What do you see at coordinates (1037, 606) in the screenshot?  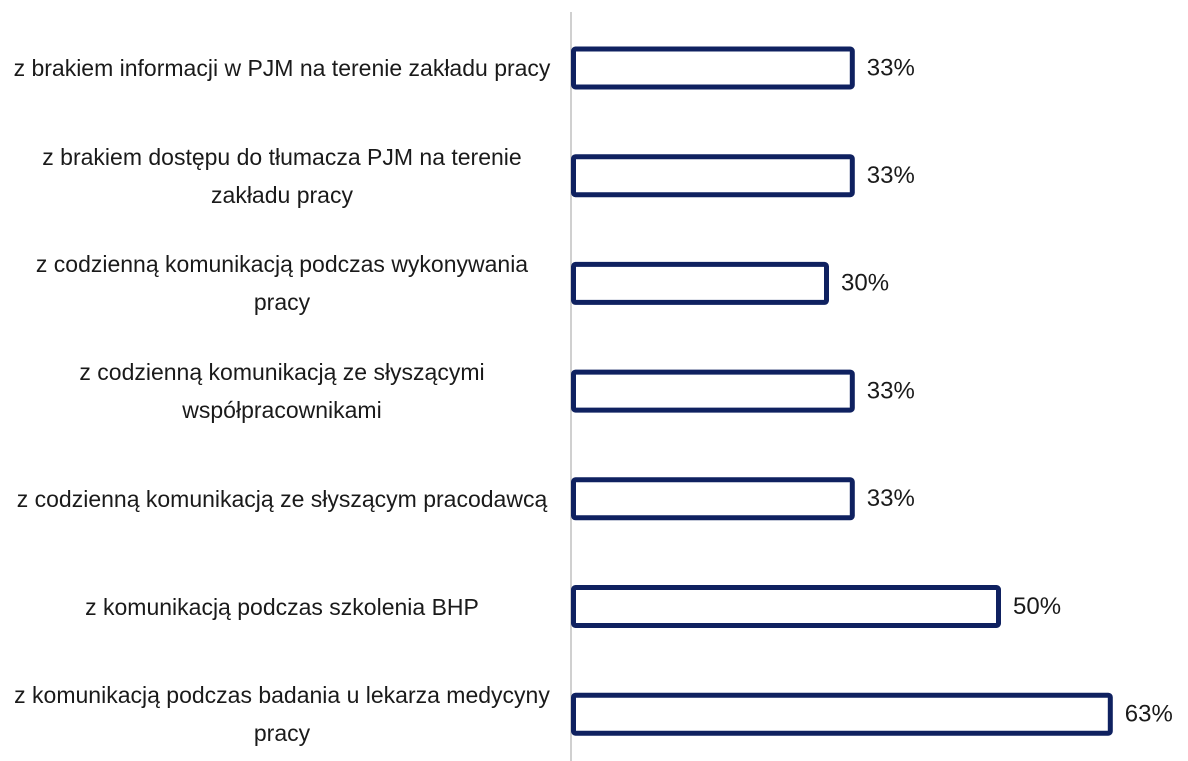 I see `data-label: 50%` at bounding box center [1037, 606].